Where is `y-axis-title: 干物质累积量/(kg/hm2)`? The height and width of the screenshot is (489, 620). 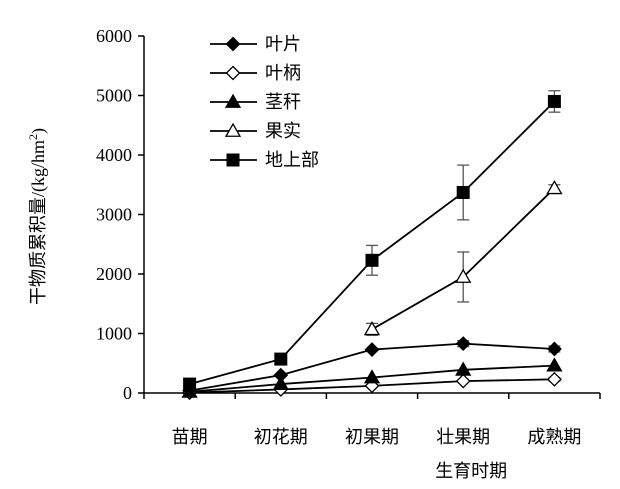 y-axis-title: 干物质累积量/(kg/hm2) is located at coordinates (37, 216).